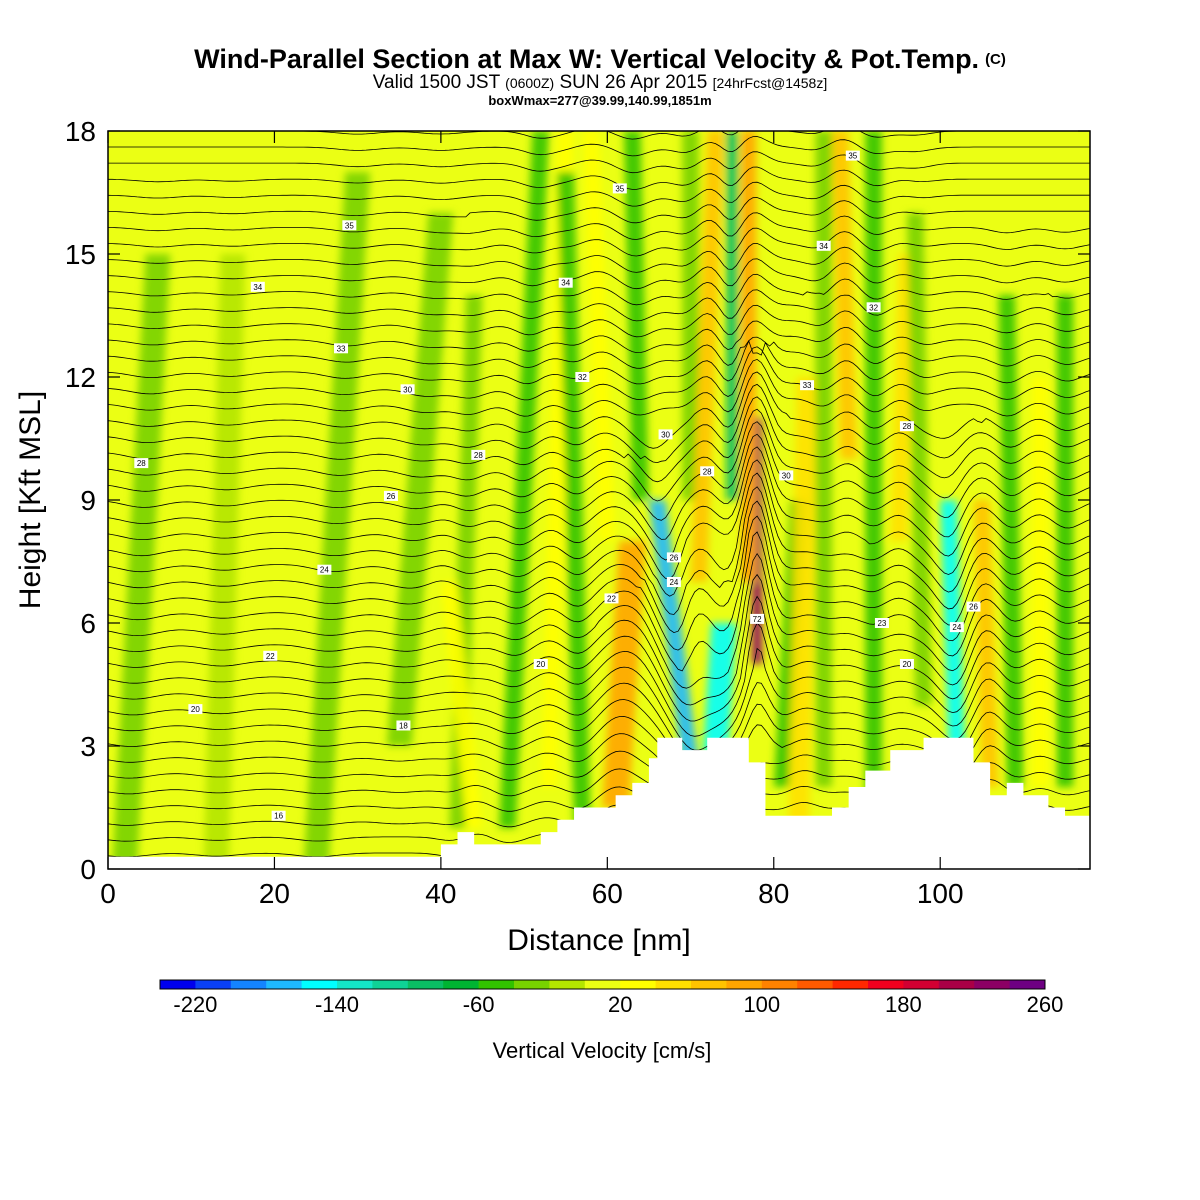 This screenshot has width=1200, height=1200. I want to click on contour-label-3: 22, so click(270, 656).